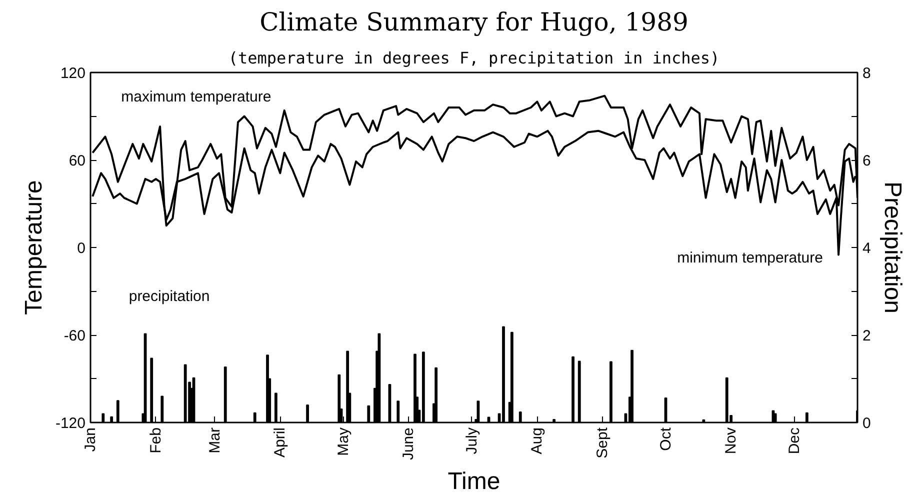  What do you see at coordinates (665, 438) in the screenshot?
I see `x-tick-label: Oct` at bounding box center [665, 438].